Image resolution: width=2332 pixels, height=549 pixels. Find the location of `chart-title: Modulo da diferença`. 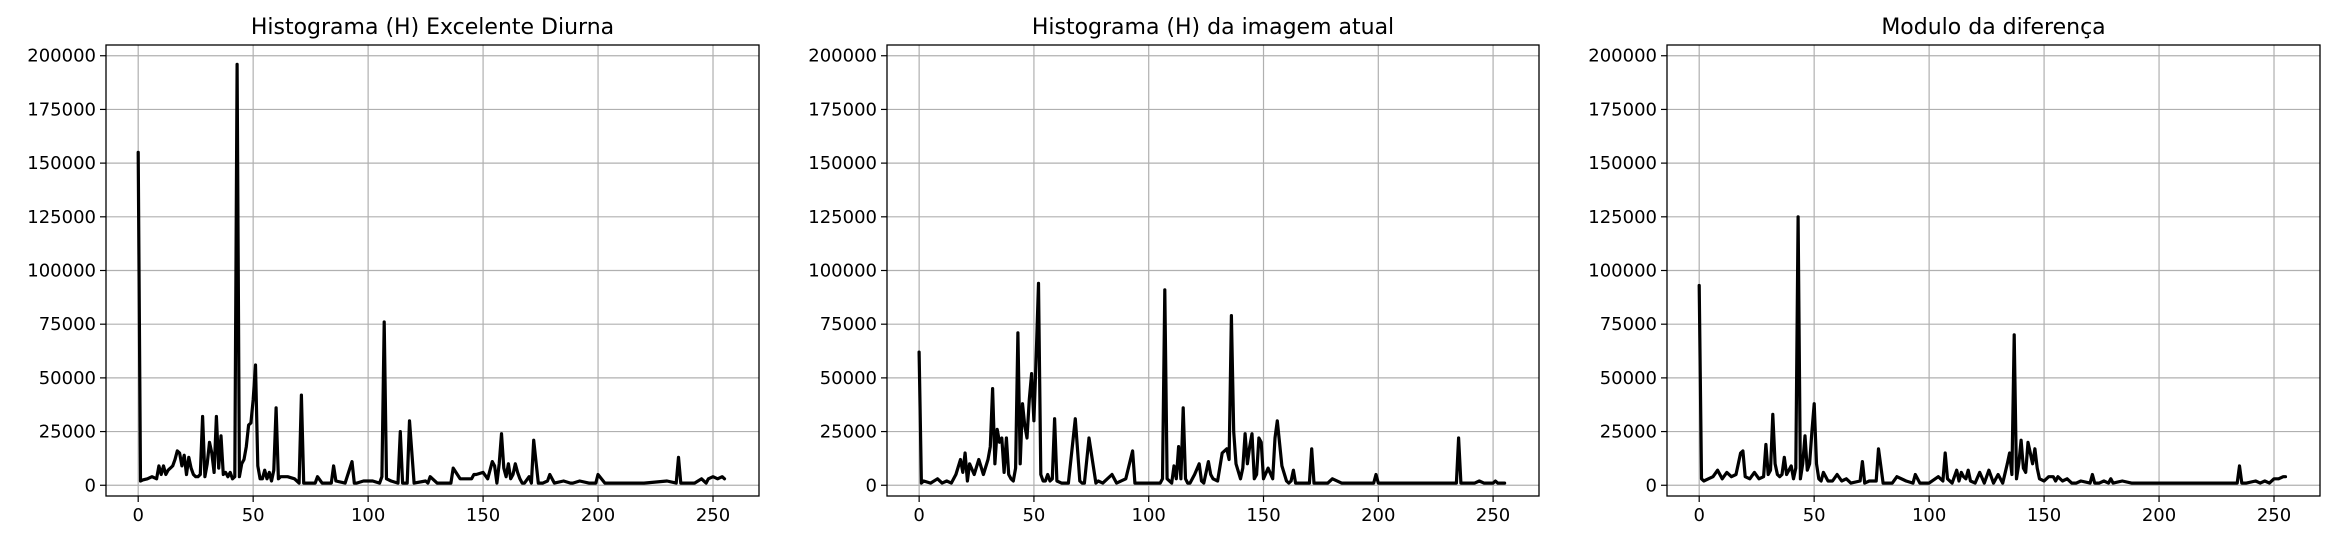

chart-title: Modulo da diferença is located at coordinates (1993, 27).